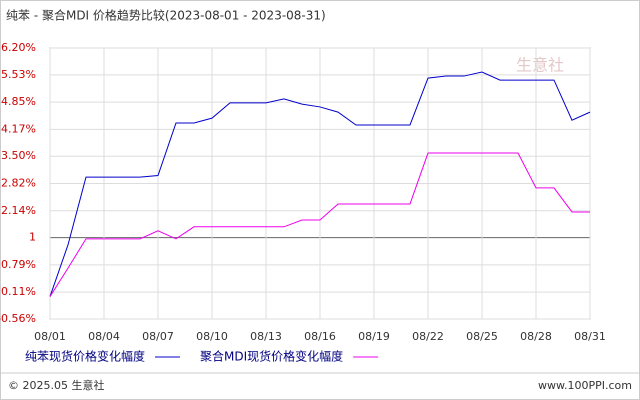 The width and height of the screenshot is (640, 400). Describe the element at coordinates (18, 291) in the screenshot. I see `y-tick-label: 0.11%` at that location.